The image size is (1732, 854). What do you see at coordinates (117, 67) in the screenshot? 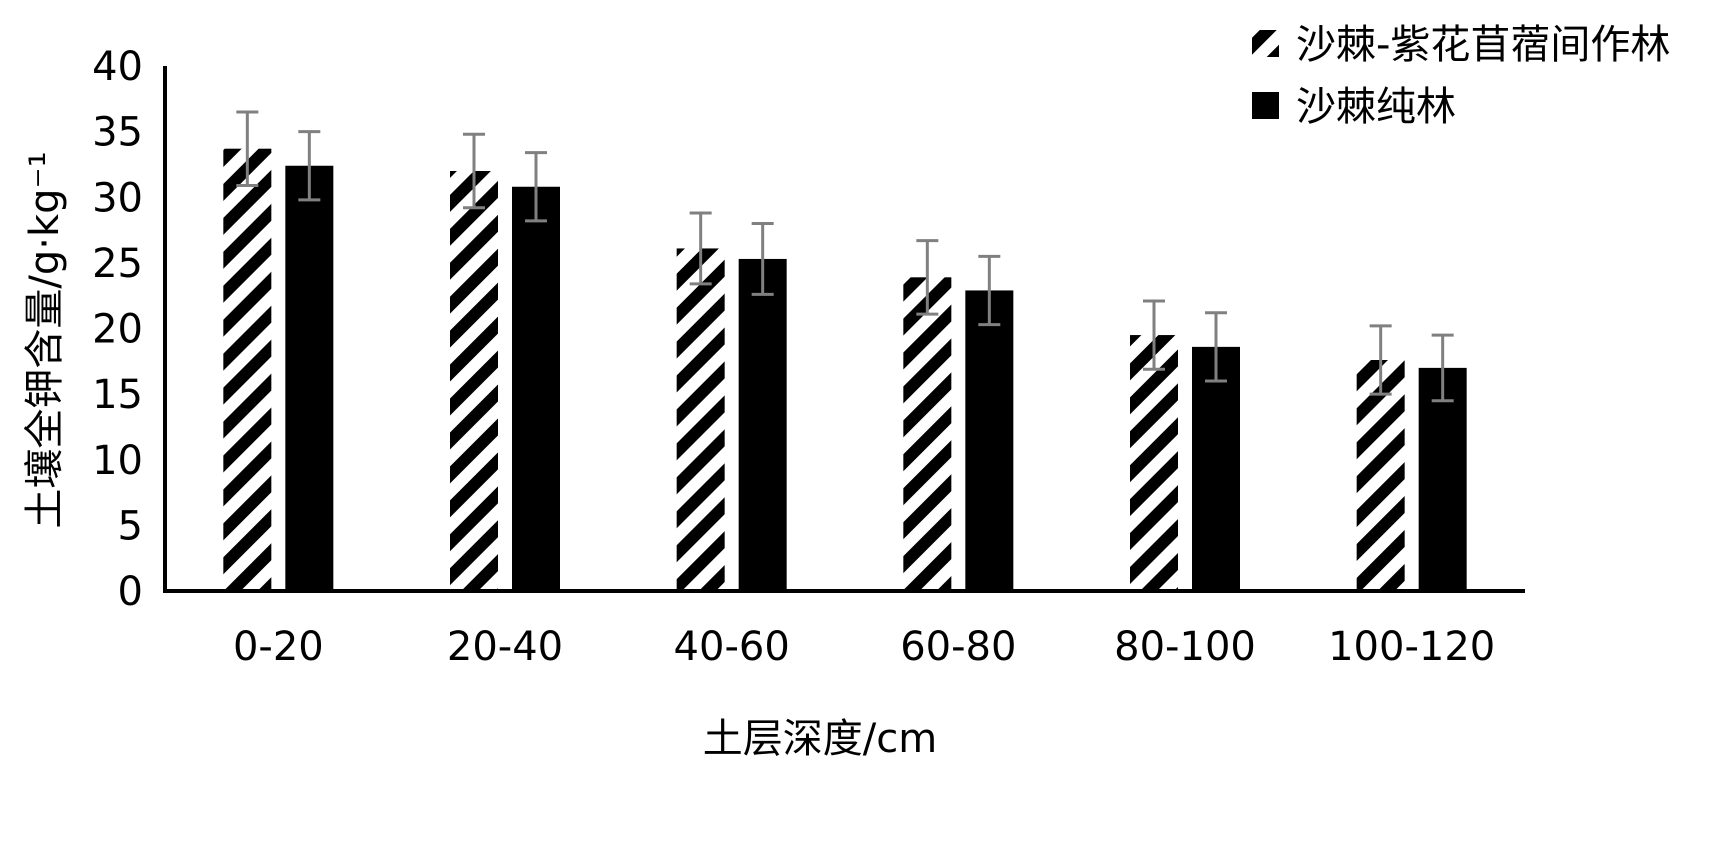
I see `y-tick-label: 40` at bounding box center [117, 67].